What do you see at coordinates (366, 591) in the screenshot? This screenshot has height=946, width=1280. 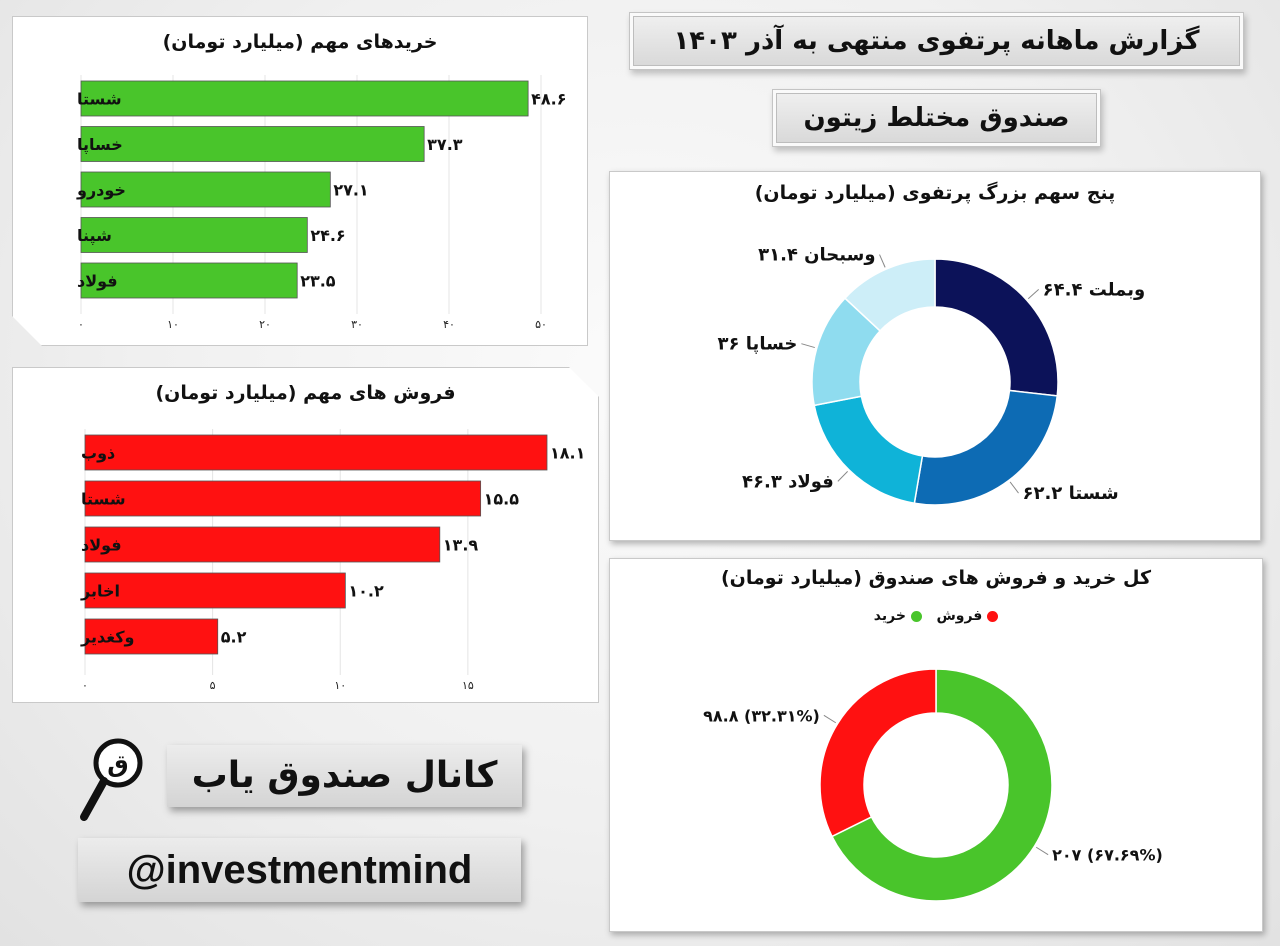 I see `bar-value-label: ۱۰.۲` at bounding box center [366, 591].